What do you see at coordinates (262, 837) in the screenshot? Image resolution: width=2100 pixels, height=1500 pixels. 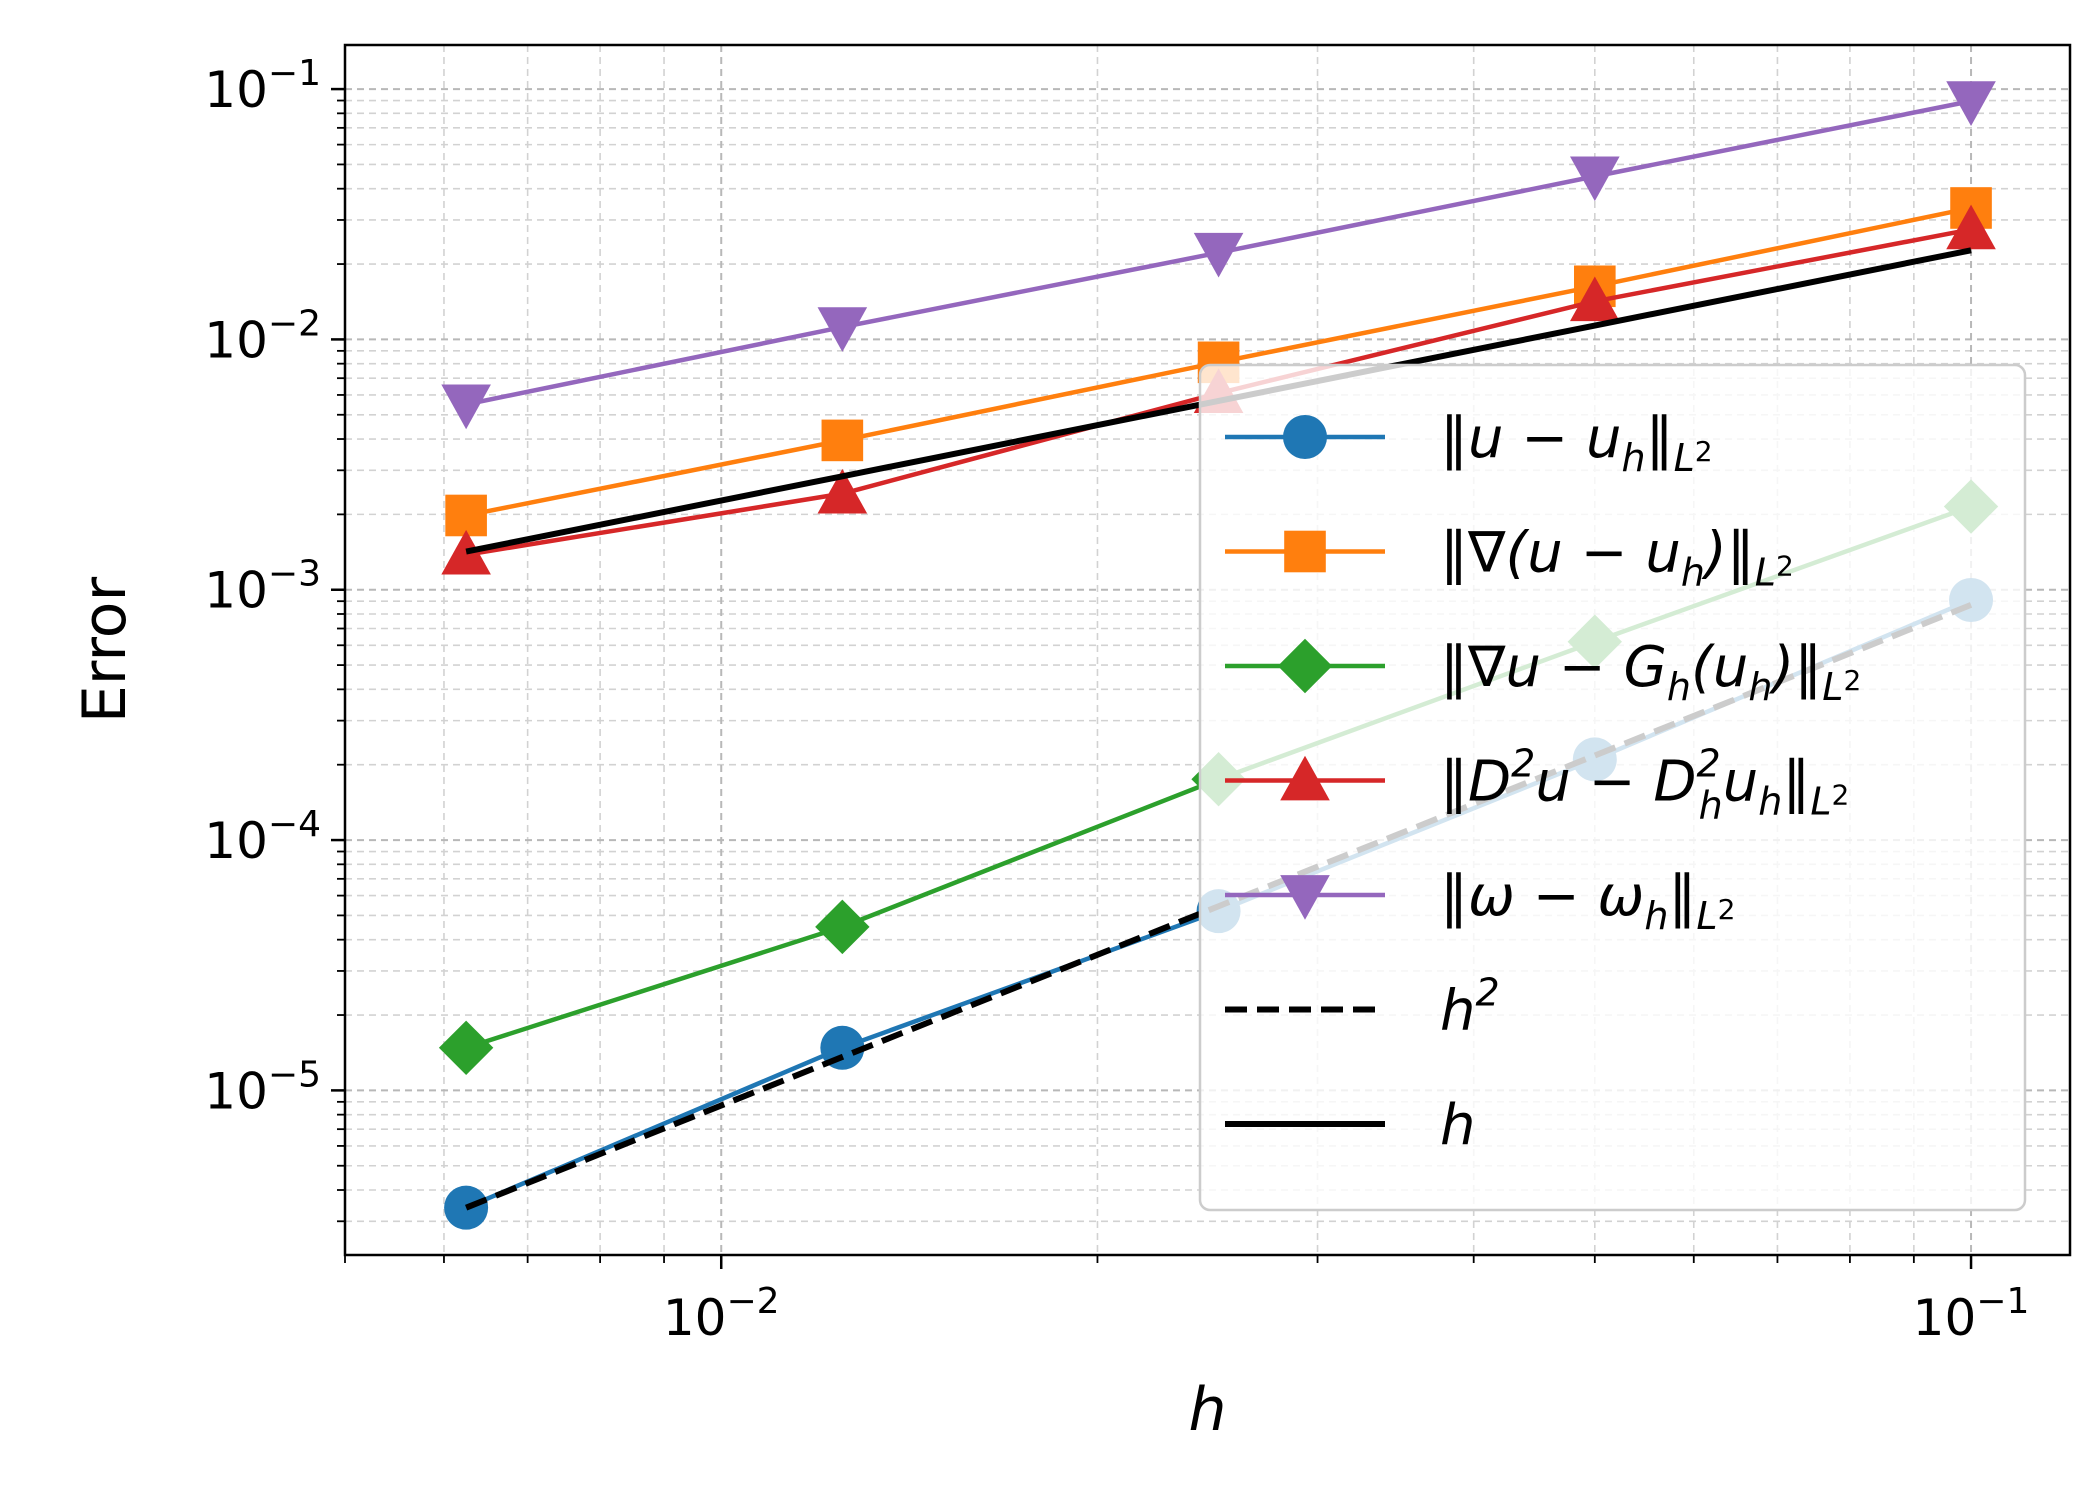 I see `y-tick-label: 10⁻⁴` at bounding box center [262, 837].